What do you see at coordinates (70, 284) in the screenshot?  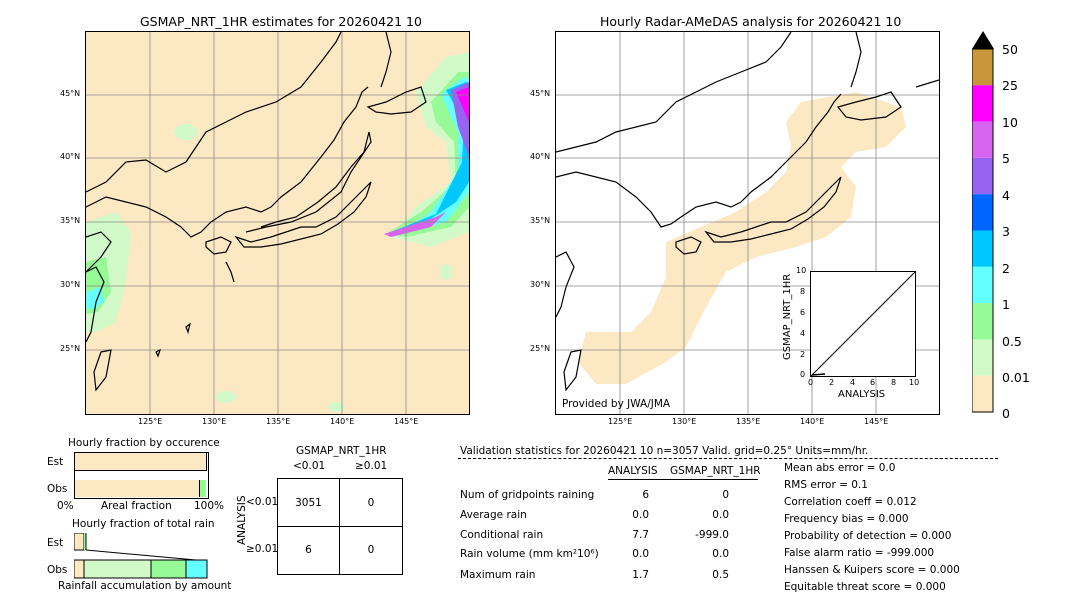 I see `map1-lat-label: 30°N` at bounding box center [70, 284].